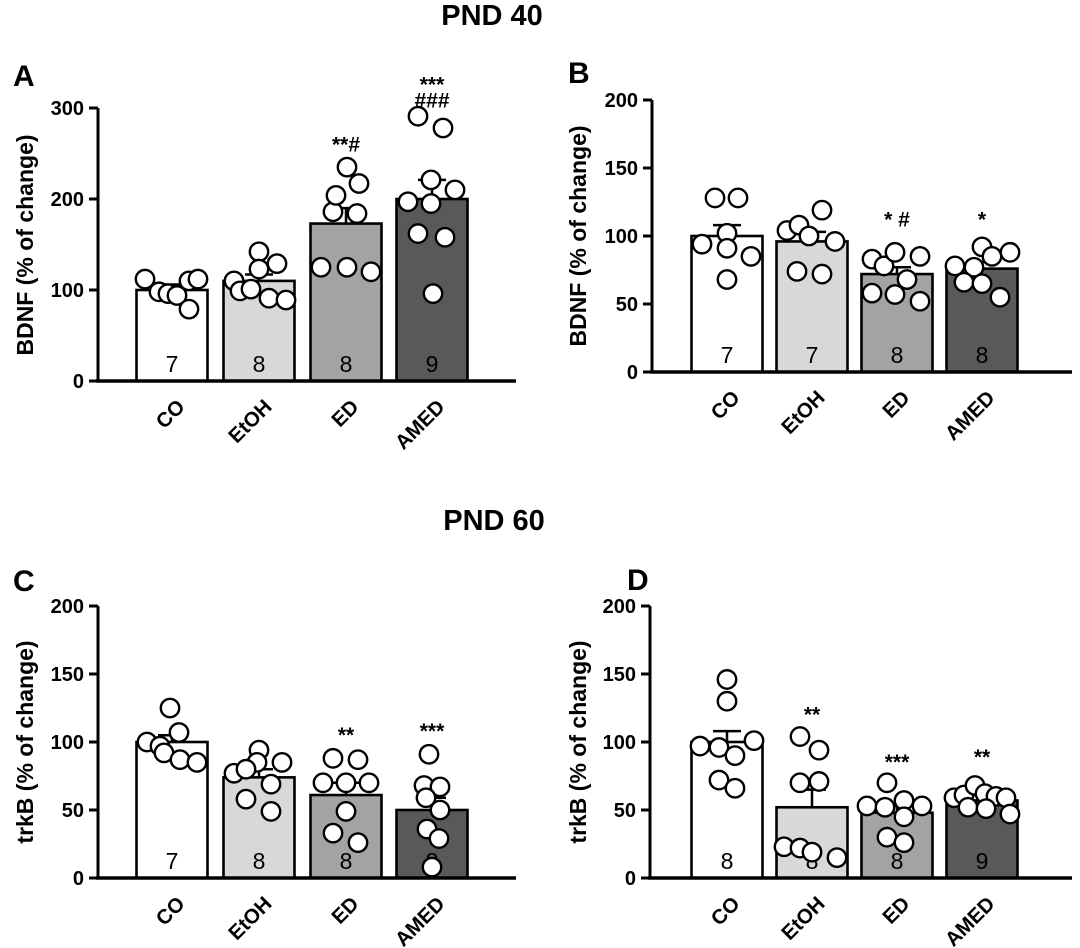 The image size is (1080, 948). What do you see at coordinates (67, 607) in the screenshot?
I see `y-tick-label-C-200: 200` at bounding box center [67, 607].